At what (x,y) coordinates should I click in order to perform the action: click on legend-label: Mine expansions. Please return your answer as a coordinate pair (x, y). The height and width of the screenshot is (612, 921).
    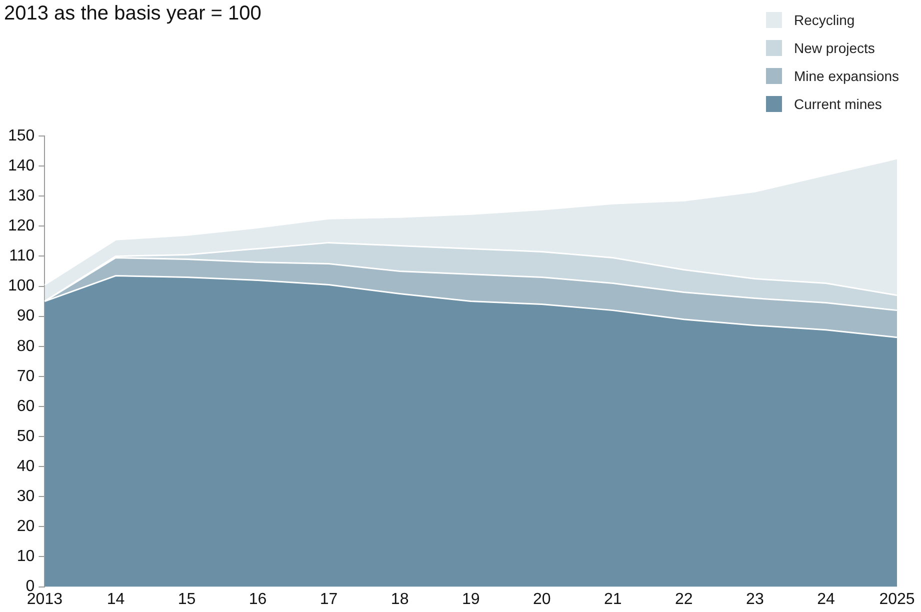
    Looking at the image, I should click on (847, 76).